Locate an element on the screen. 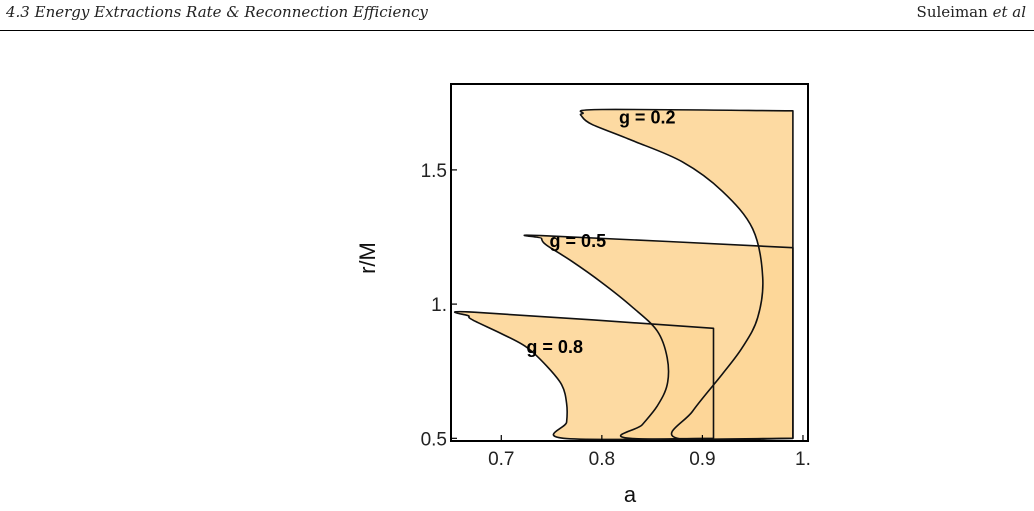  author-credit: Suleiman et al is located at coordinates (971, 12).